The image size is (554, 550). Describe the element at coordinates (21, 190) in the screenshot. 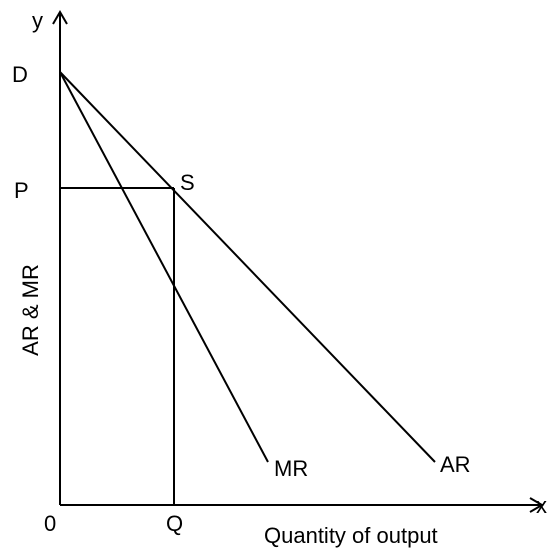

I see `label-p: P` at that location.